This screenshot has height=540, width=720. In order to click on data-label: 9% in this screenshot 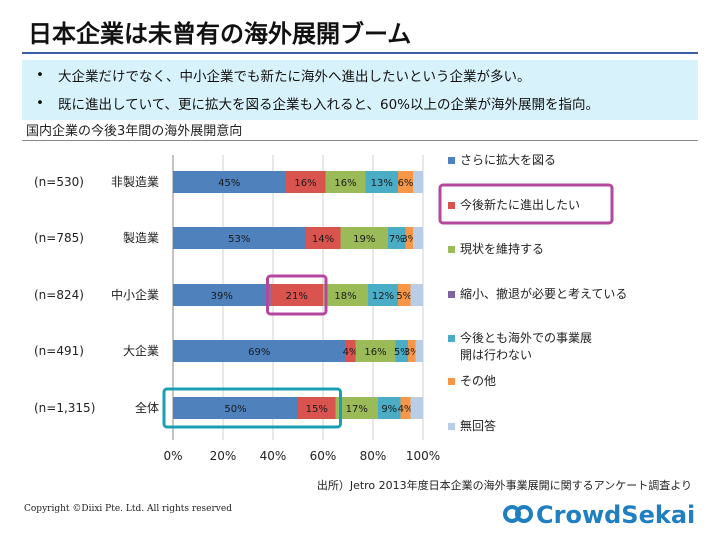, I will do `click(389, 409)`.